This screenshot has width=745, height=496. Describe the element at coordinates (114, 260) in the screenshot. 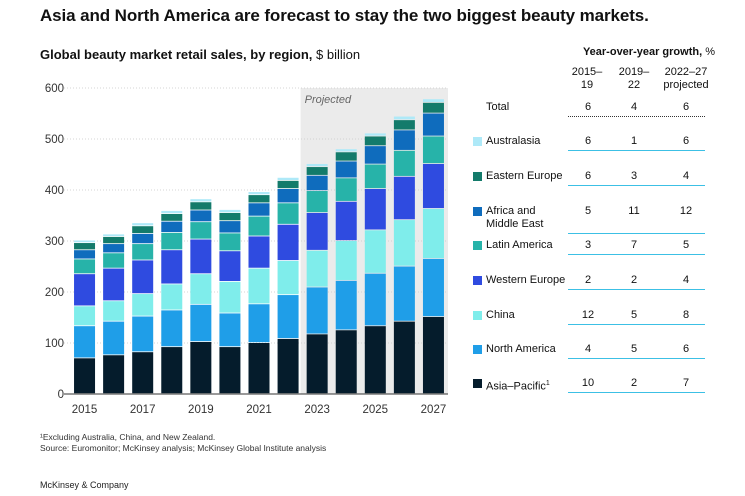

I see `bar-2016-latin-america` at that location.